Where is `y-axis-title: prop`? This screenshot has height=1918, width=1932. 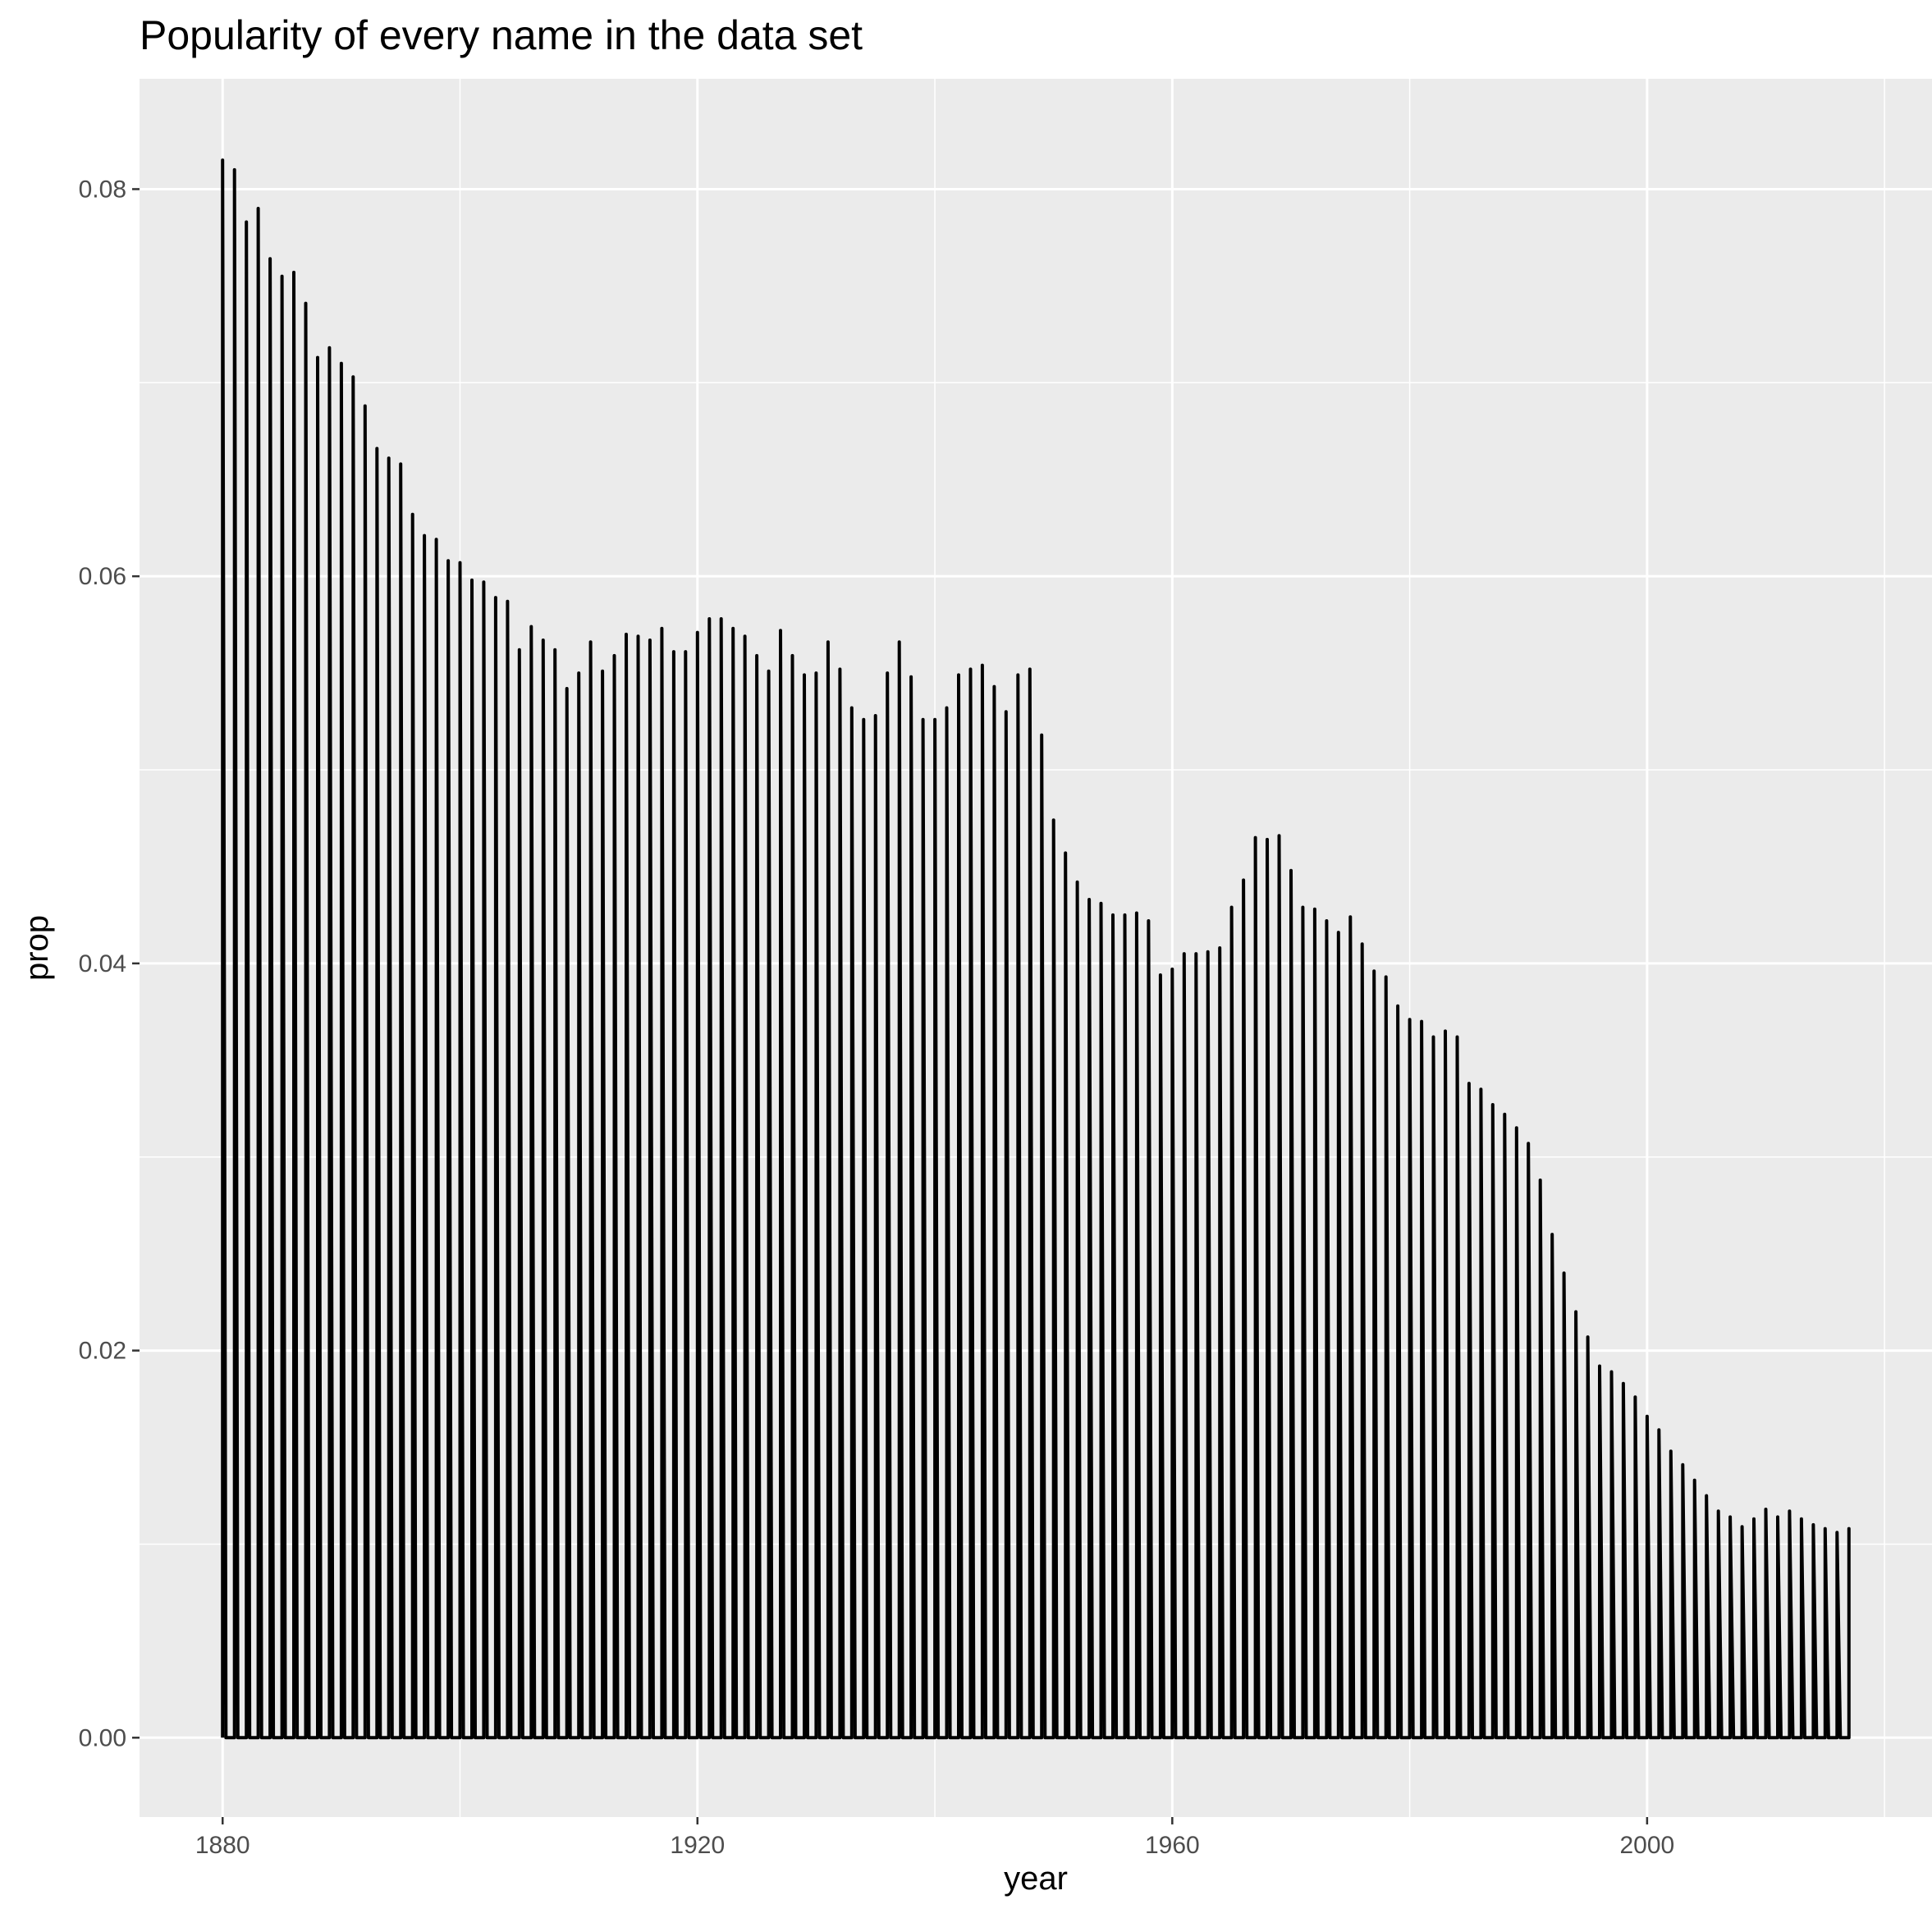 y-axis-title: prop is located at coordinates (37, 948).